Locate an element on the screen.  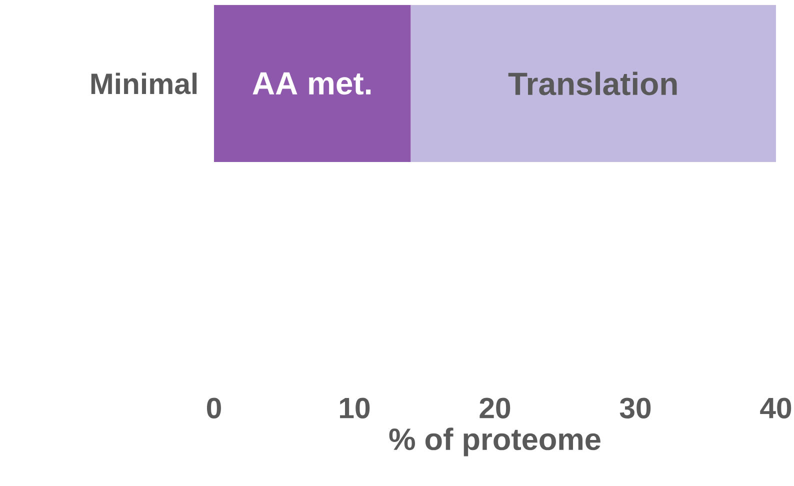
x-tick-label: 40 is located at coordinates (776, 408).